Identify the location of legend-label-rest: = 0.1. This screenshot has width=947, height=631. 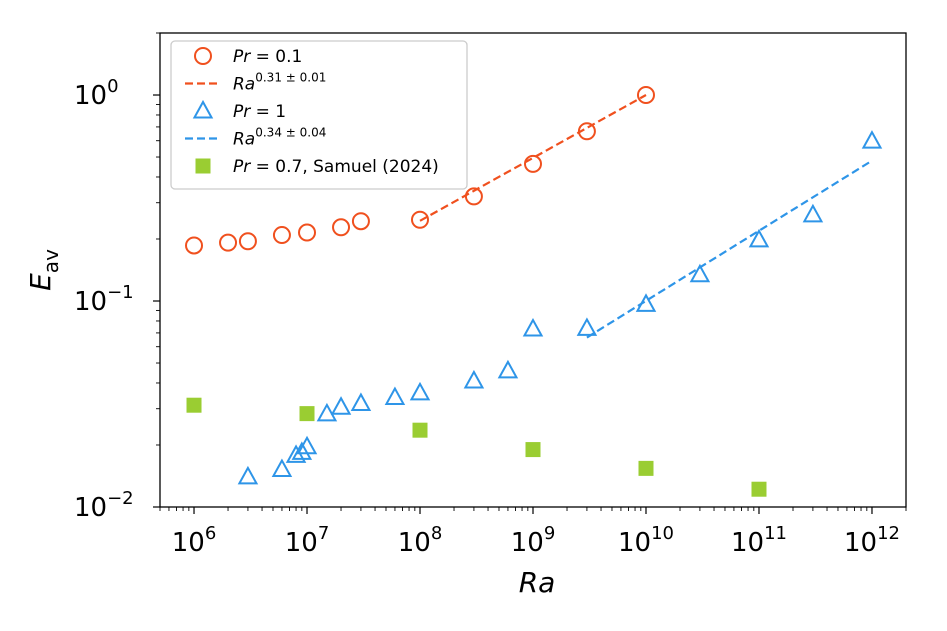
(276, 57).